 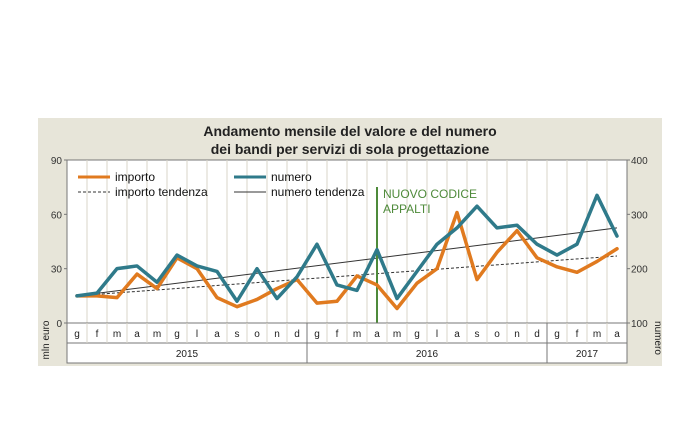 What do you see at coordinates (161, 192) in the screenshot?
I see `legend-importo-trend-label: importo tendenza` at bounding box center [161, 192].